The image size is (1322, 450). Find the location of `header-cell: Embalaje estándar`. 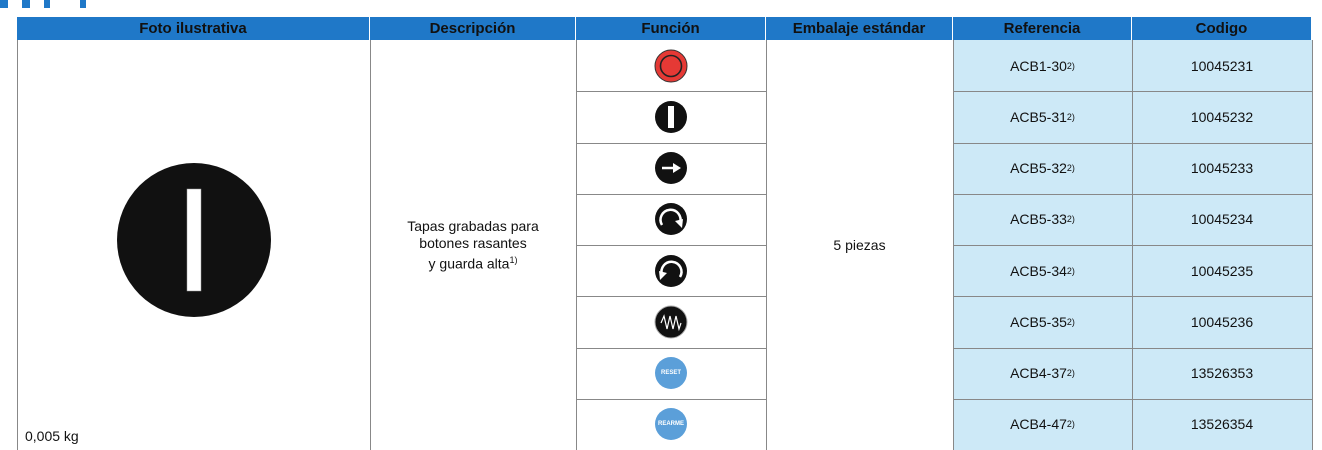

header-cell: Embalaje estándar is located at coordinates (859, 28).